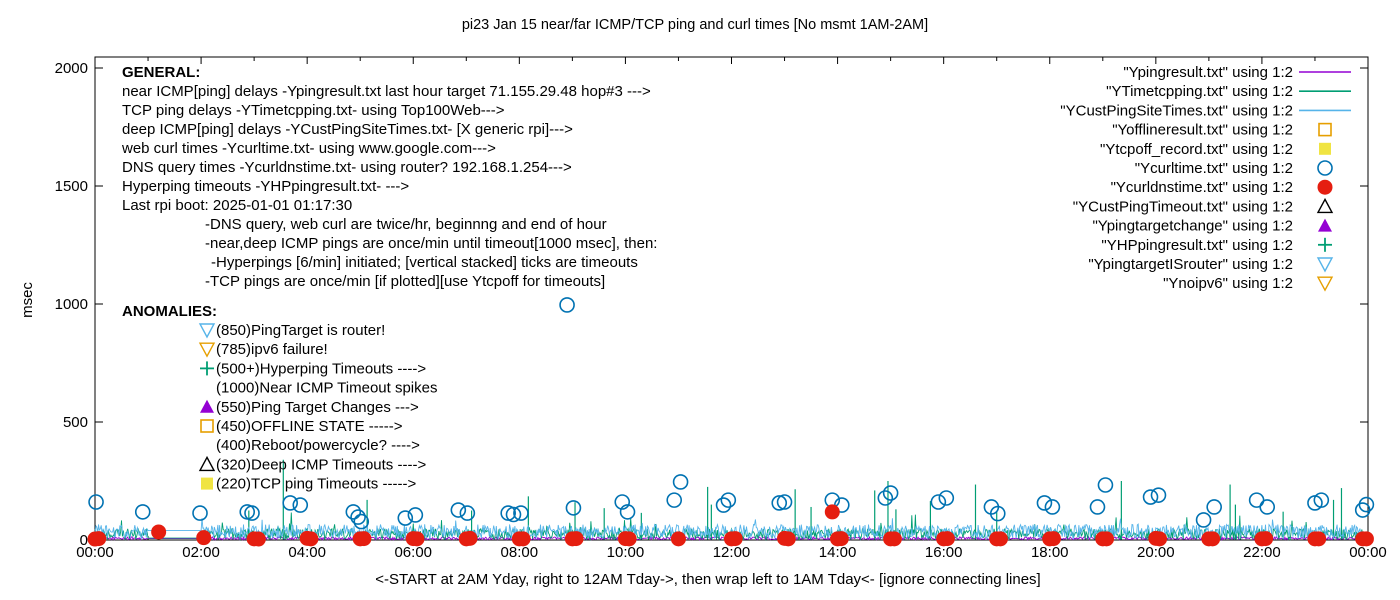 This screenshot has width=1400, height=600. I want to click on x-tick-label: 20:00, so click(1156, 552).